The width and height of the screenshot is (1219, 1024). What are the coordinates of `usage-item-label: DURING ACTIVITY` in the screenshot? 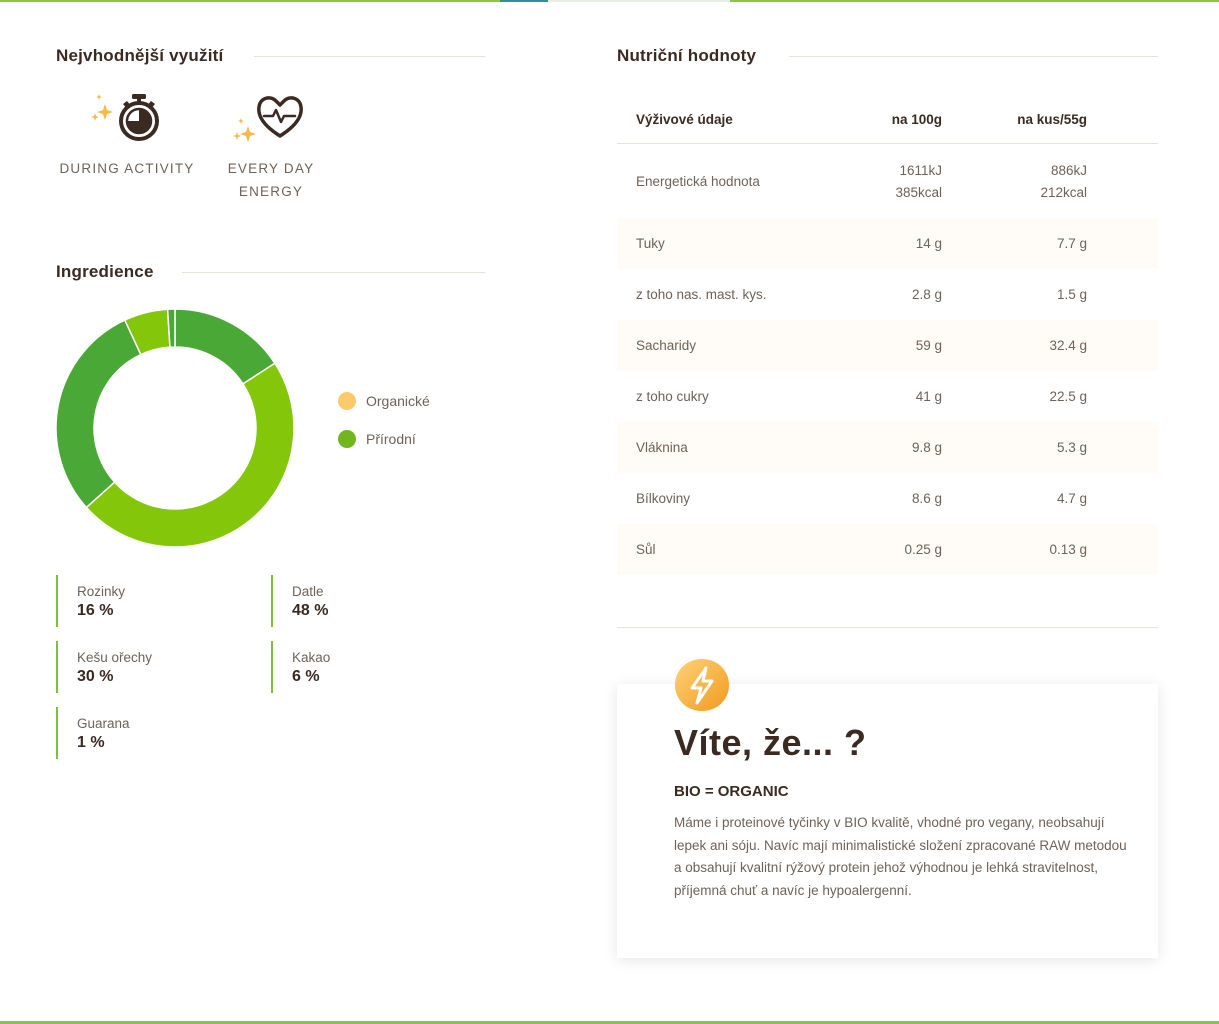 It's located at (127, 168).